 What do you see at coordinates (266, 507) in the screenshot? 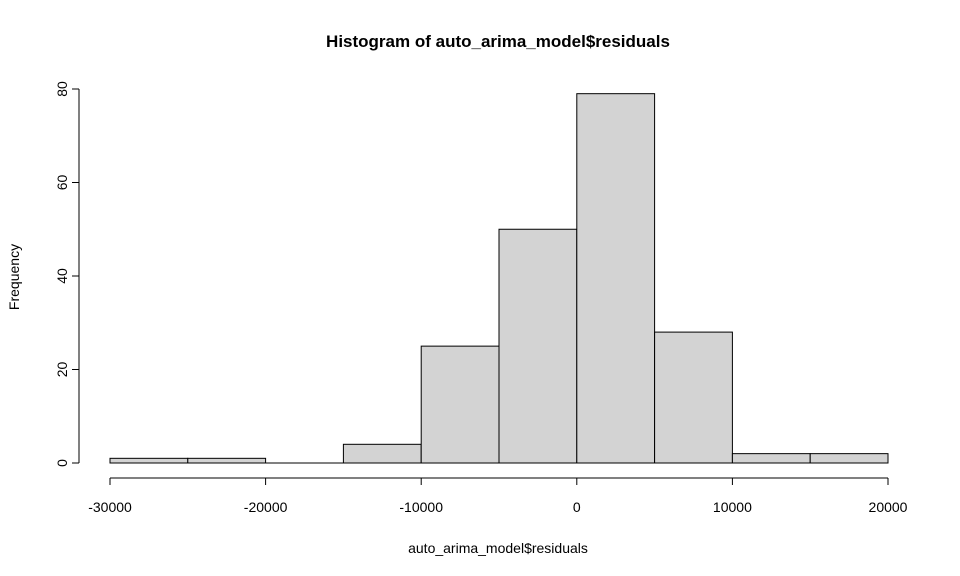
I see `x-tick-label: -20000` at bounding box center [266, 507].